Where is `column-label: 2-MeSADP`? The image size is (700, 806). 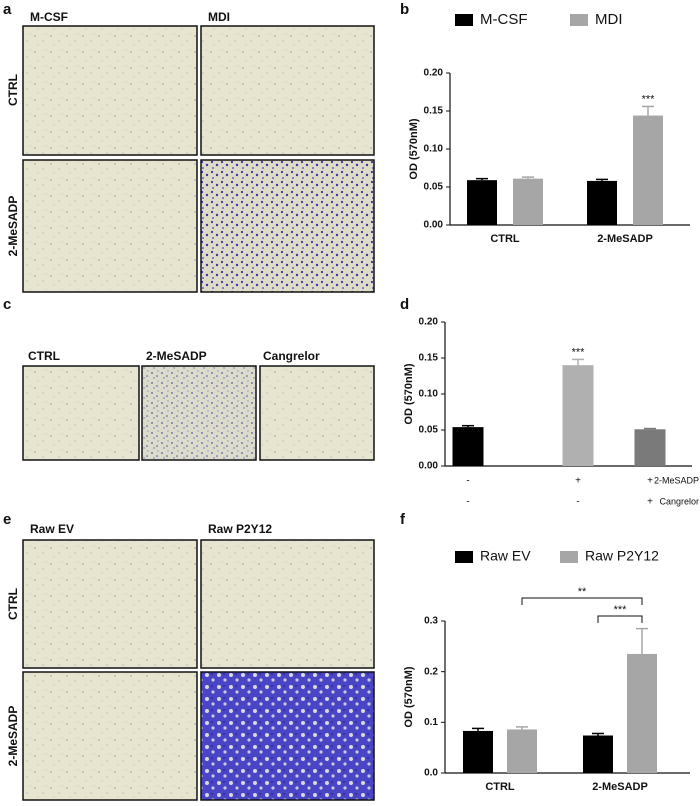
column-label: 2-MeSADP is located at coordinates (176, 356).